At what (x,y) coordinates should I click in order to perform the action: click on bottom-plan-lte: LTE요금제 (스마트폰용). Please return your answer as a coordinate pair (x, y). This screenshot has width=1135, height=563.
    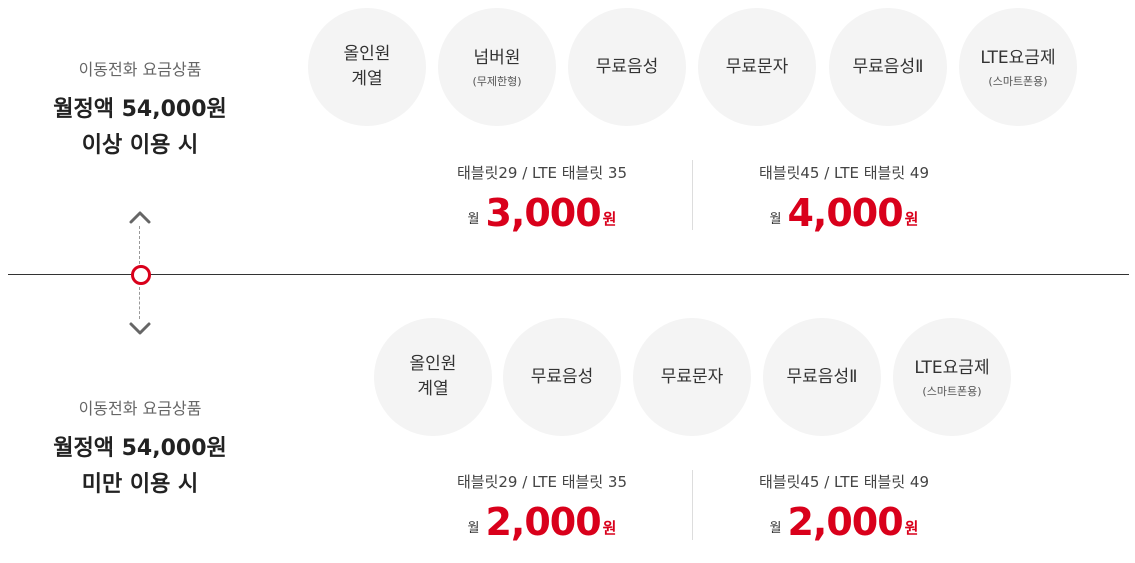
    Looking at the image, I should click on (952, 377).